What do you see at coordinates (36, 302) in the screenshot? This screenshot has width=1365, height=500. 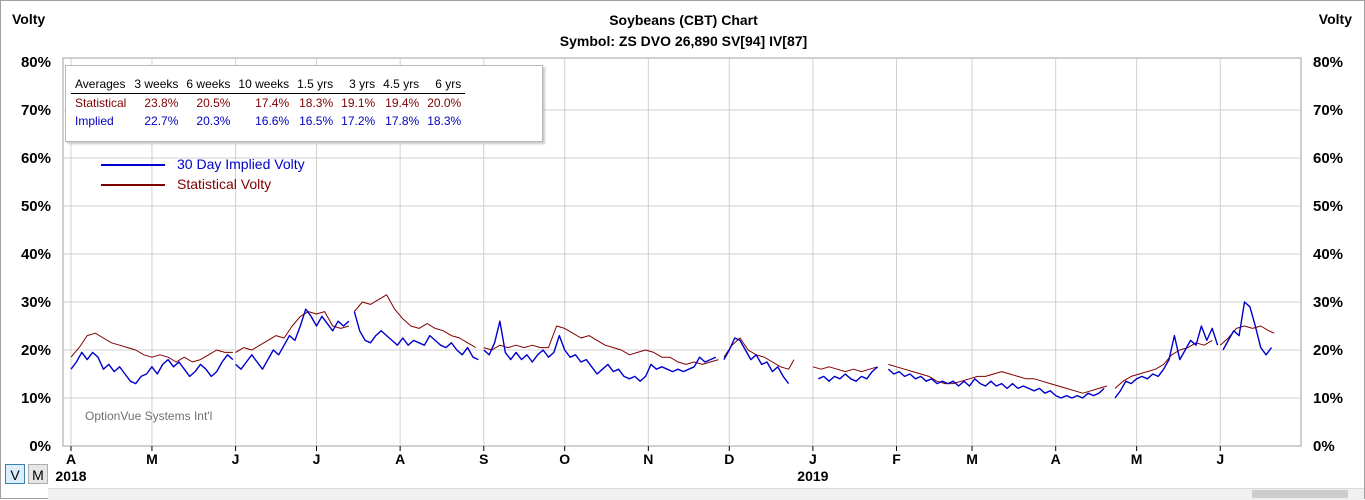 I see `y-tick-label-left: 30%` at bounding box center [36, 302].